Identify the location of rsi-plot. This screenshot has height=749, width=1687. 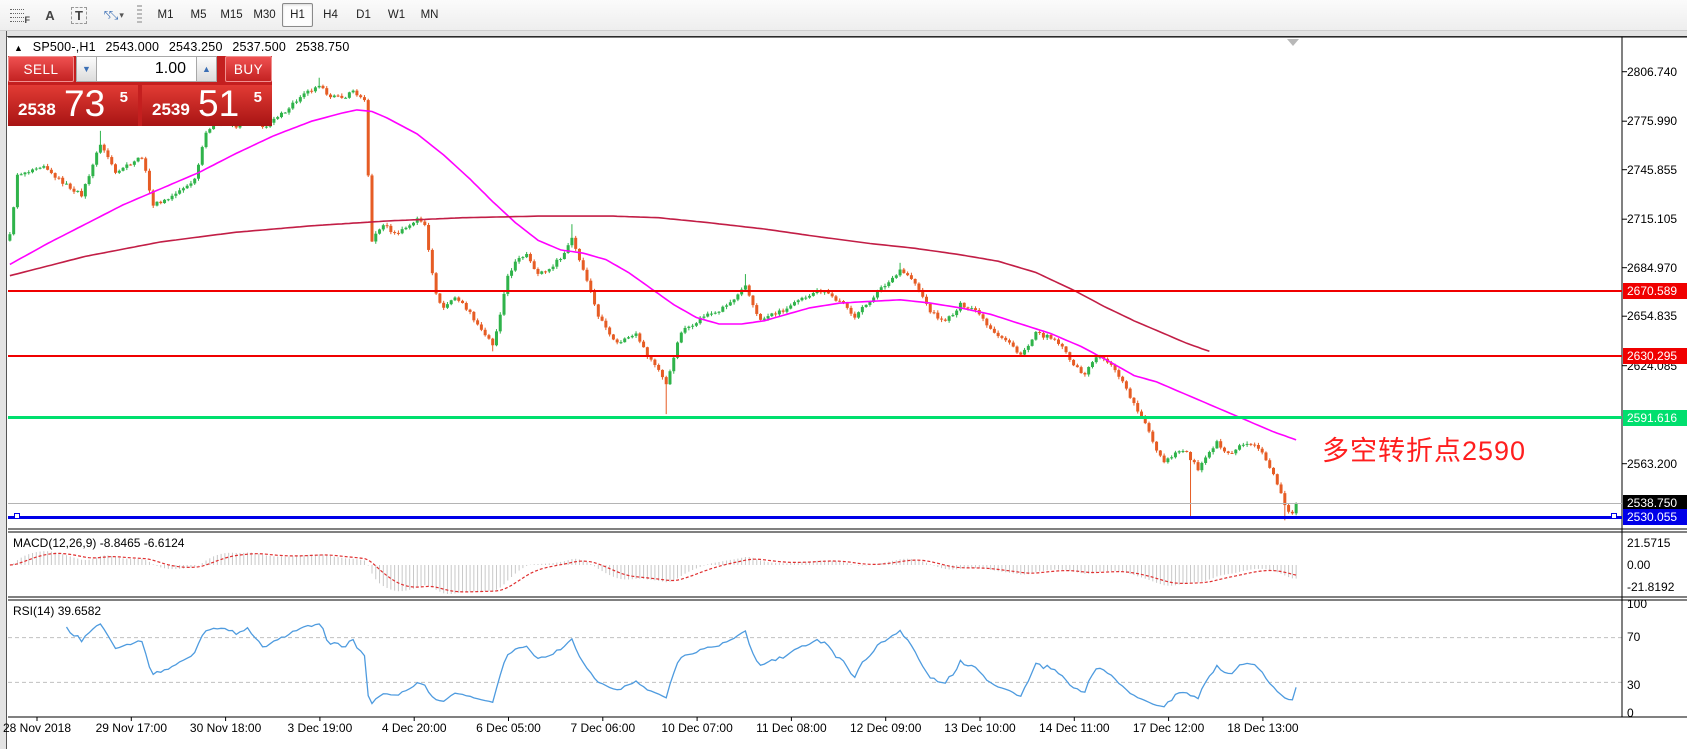
(815, 658).